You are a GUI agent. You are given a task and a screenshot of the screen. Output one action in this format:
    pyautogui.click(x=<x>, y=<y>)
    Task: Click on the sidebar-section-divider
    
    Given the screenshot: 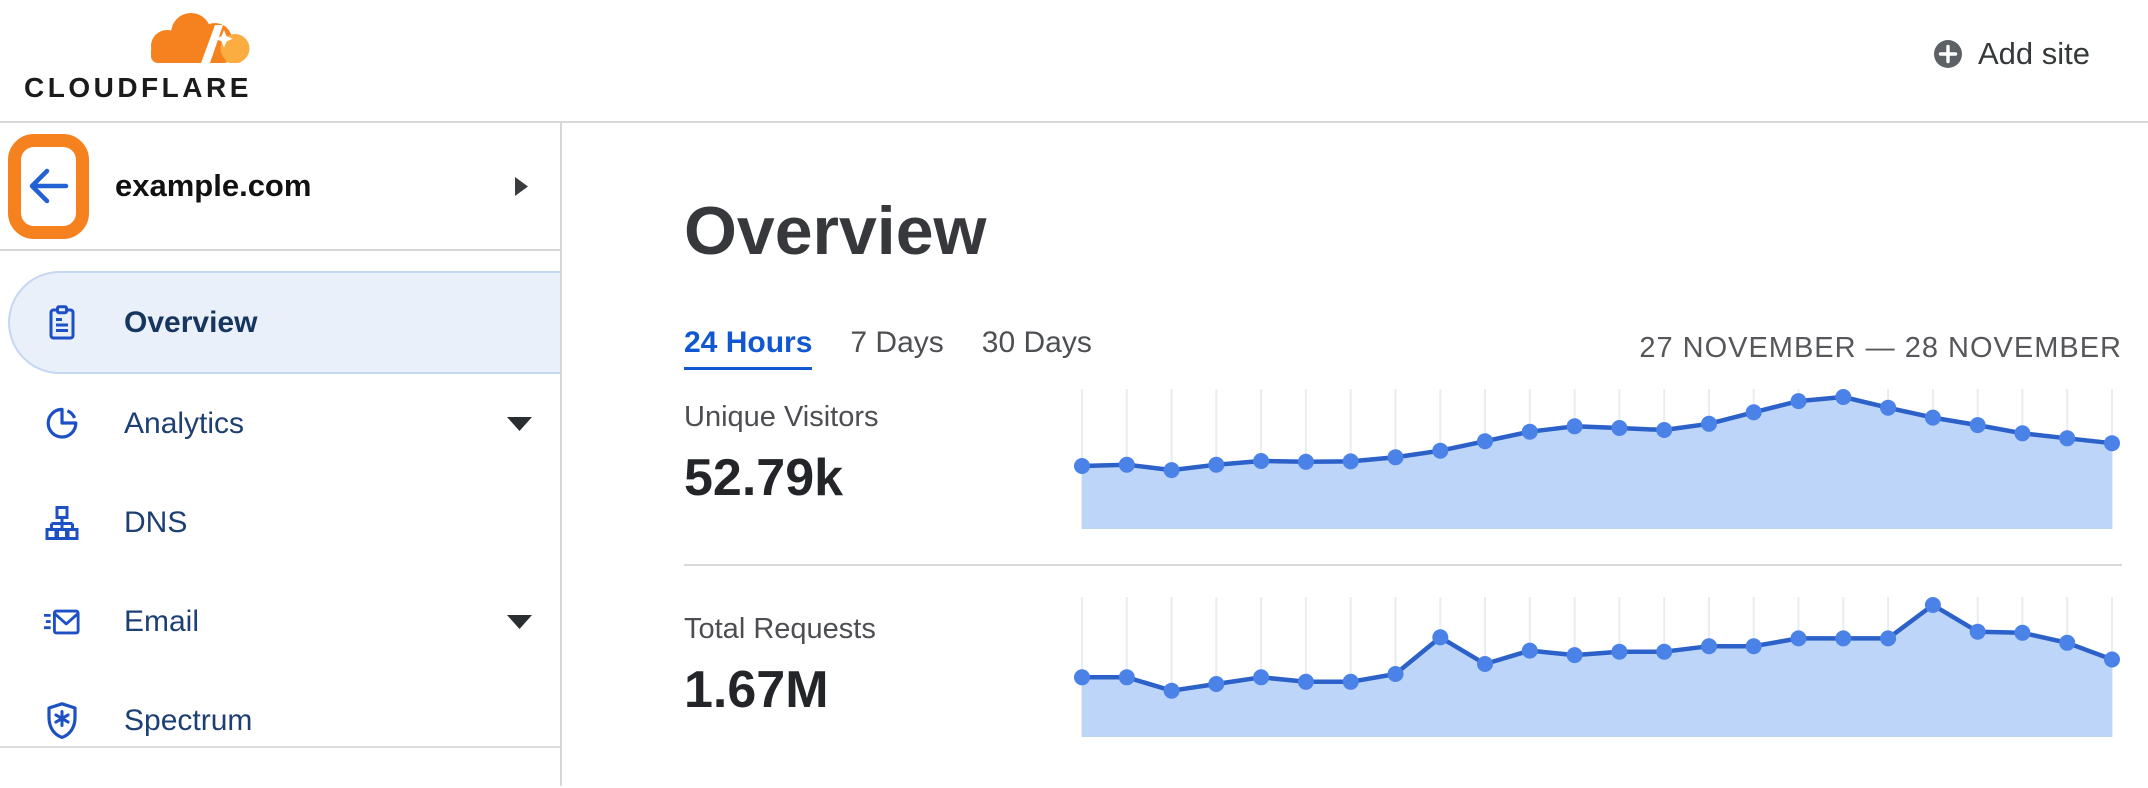 What is the action you would take?
    pyautogui.click(x=280, y=747)
    